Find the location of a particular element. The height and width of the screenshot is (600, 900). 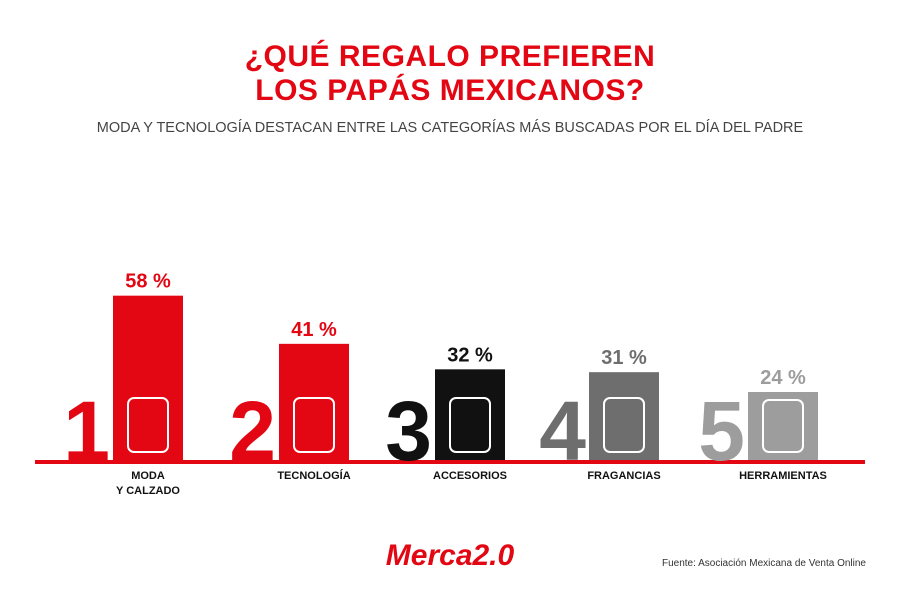

value-label: 32 % is located at coordinates (470, 355).